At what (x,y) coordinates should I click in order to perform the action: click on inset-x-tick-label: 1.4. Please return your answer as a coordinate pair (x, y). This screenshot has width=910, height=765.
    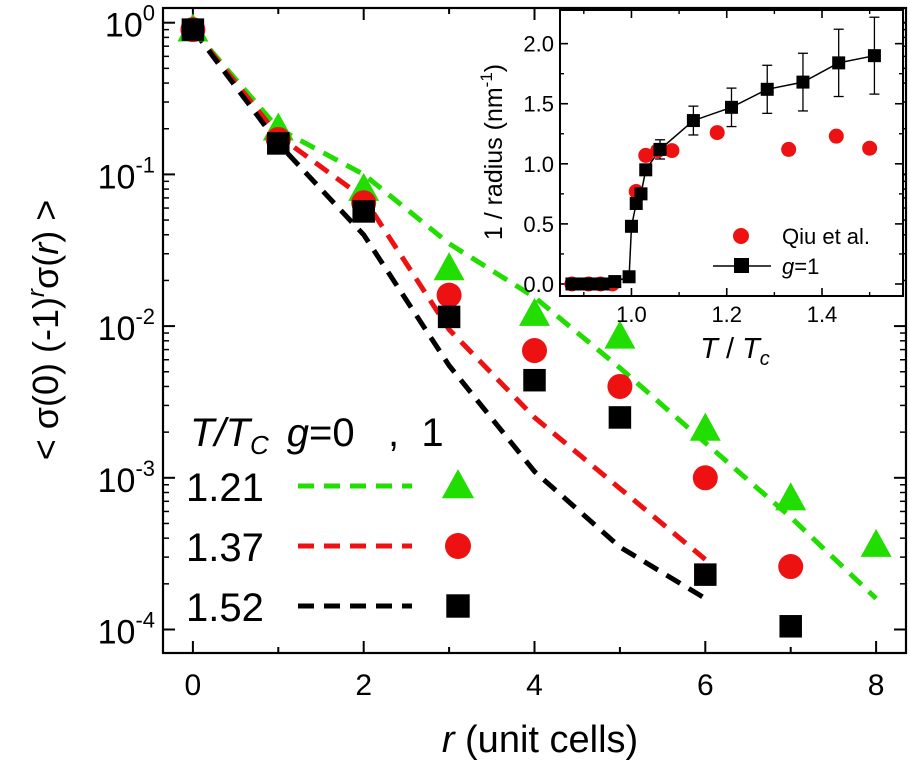
    Looking at the image, I should click on (822, 314).